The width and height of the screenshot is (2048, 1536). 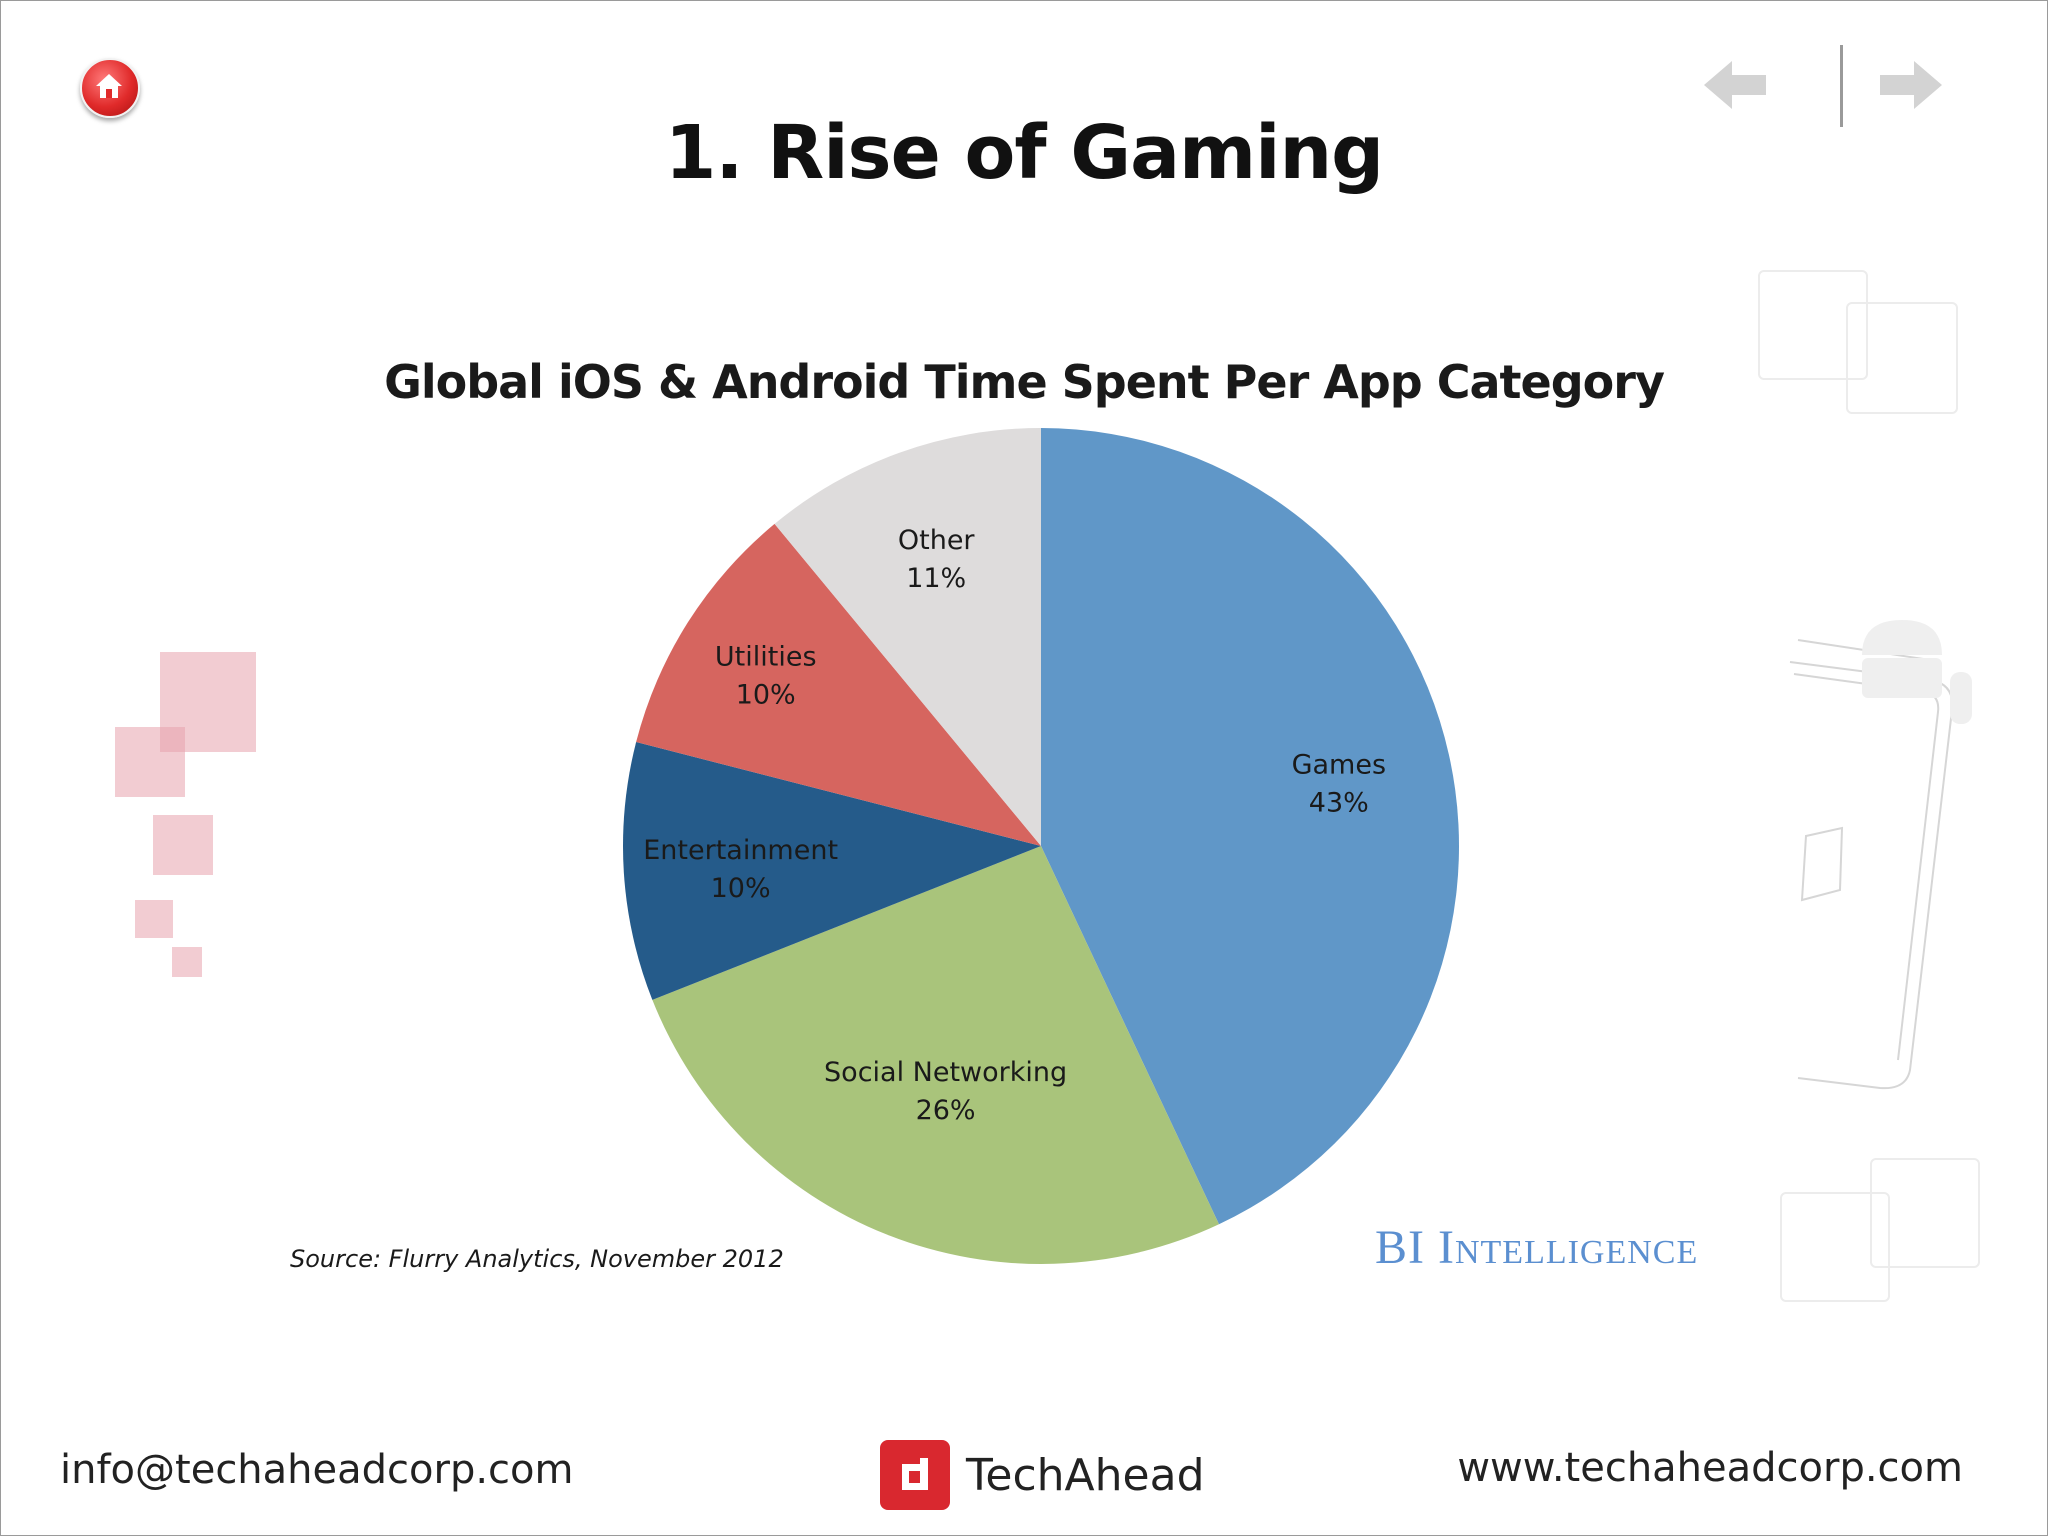 I want to click on footer-website-link: www.techaheadcorp.com, so click(x=1710, y=1468).